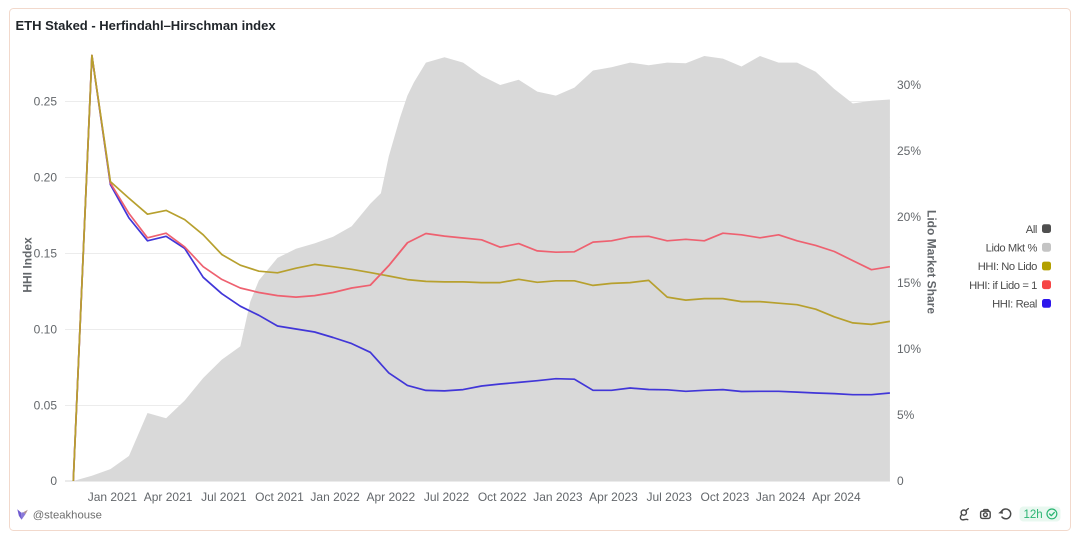 This screenshot has height=543, width=1080. I want to click on svg-text: Apr 2021, so click(168, 497).